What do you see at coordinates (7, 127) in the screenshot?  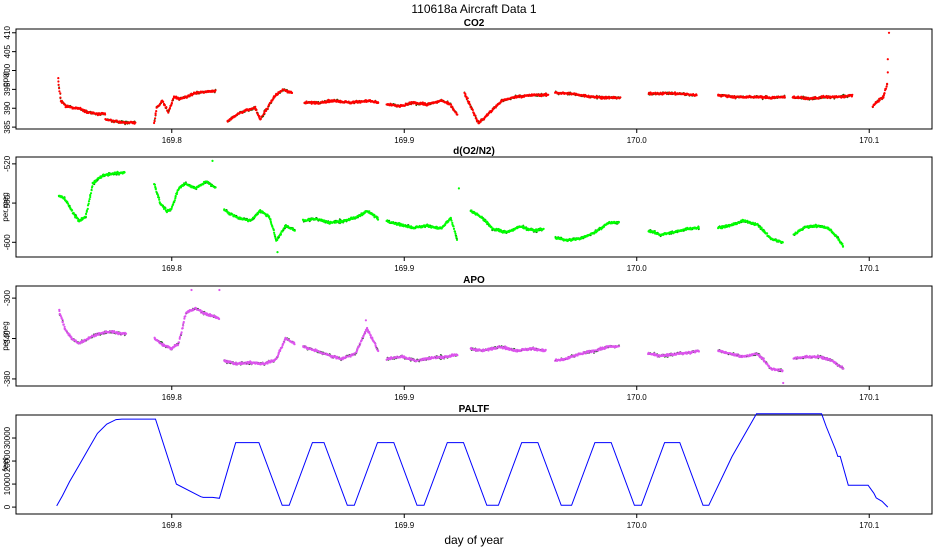 I see `y-tick-label: 385` at bounding box center [7, 127].